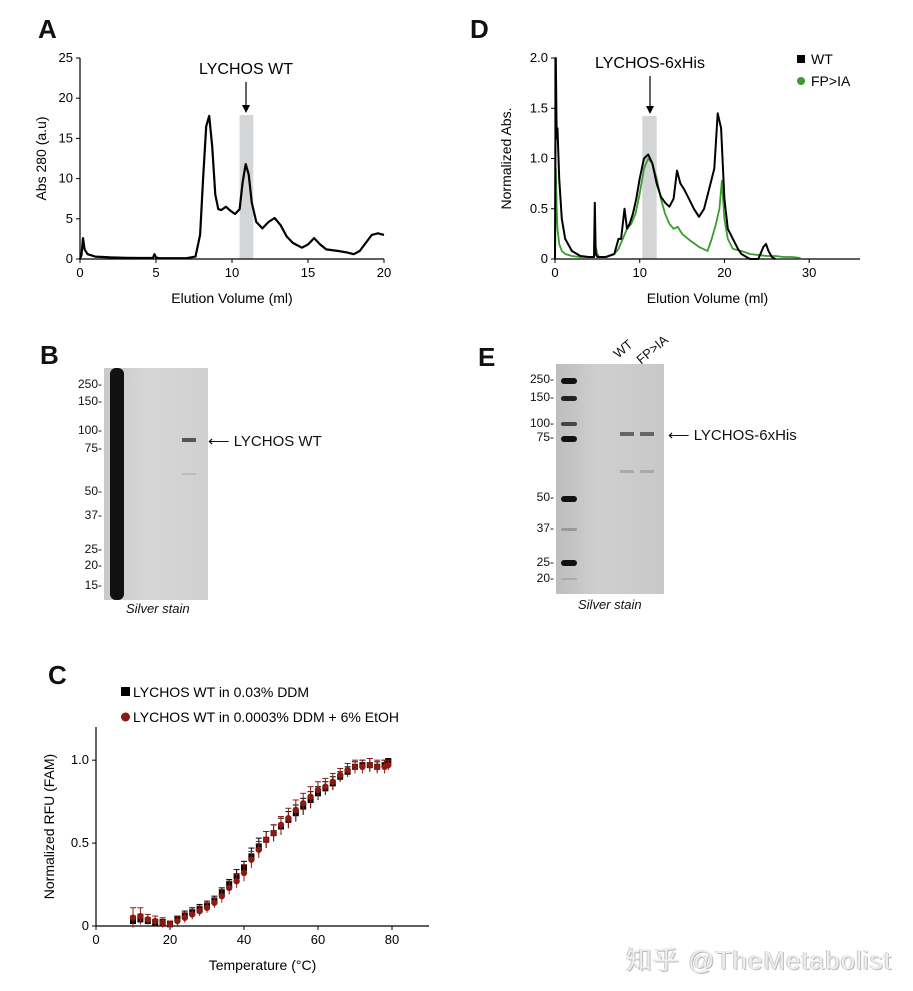  What do you see at coordinates (652, 349) in the screenshot?
I see `gel-e-lane-label-fpia: FP>IA` at bounding box center [652, 349].